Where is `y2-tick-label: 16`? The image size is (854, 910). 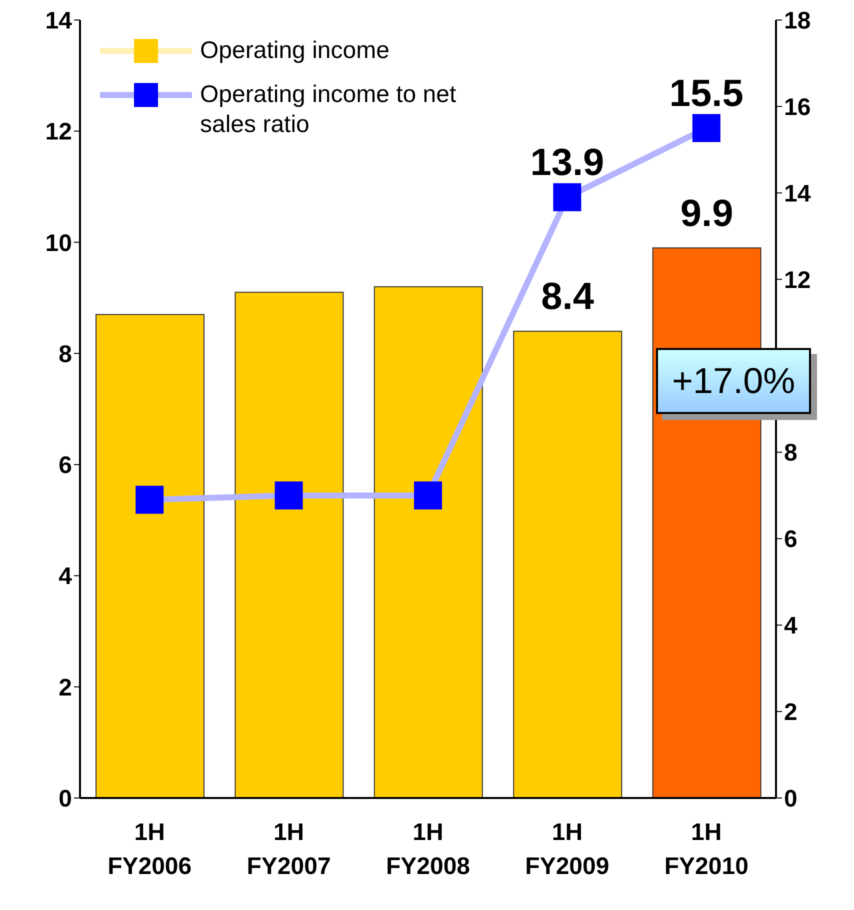
y2-tick-label: 16 is located at coordinates (797, 107).